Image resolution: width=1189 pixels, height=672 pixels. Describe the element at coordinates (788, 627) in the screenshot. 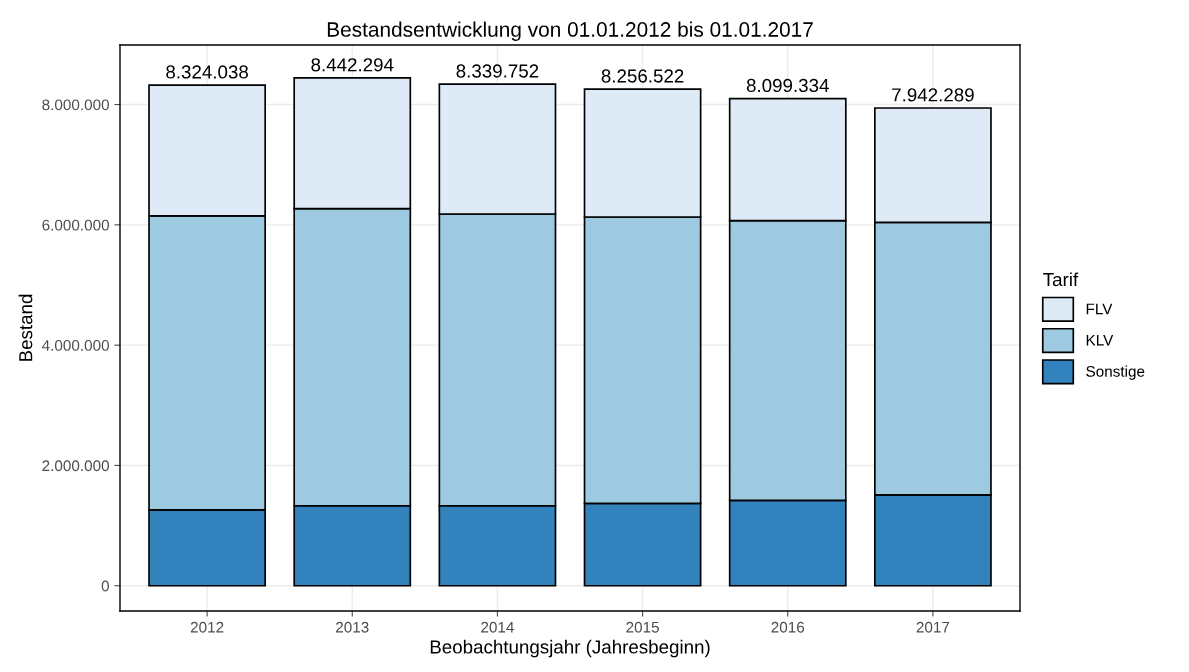

I see `x-tick-label: 2016` at that location.